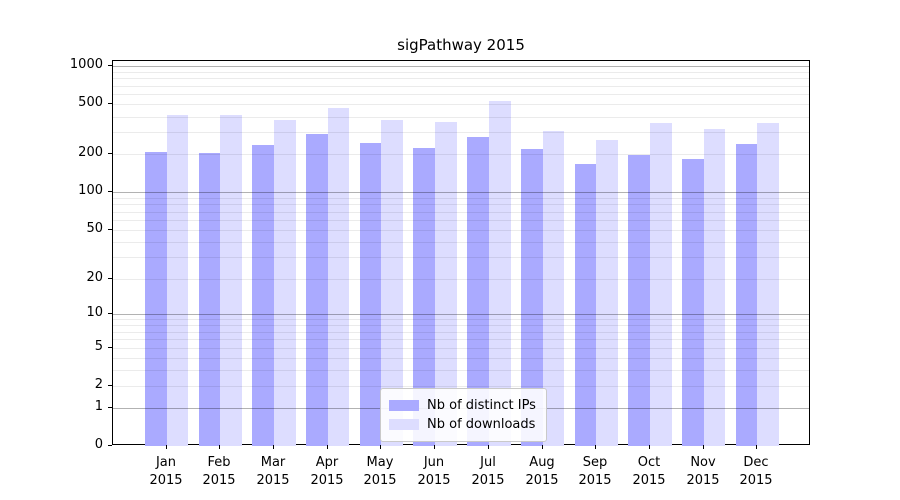  I want to click on x-tick-label-jan: Jan 2015, so click(166, 471).